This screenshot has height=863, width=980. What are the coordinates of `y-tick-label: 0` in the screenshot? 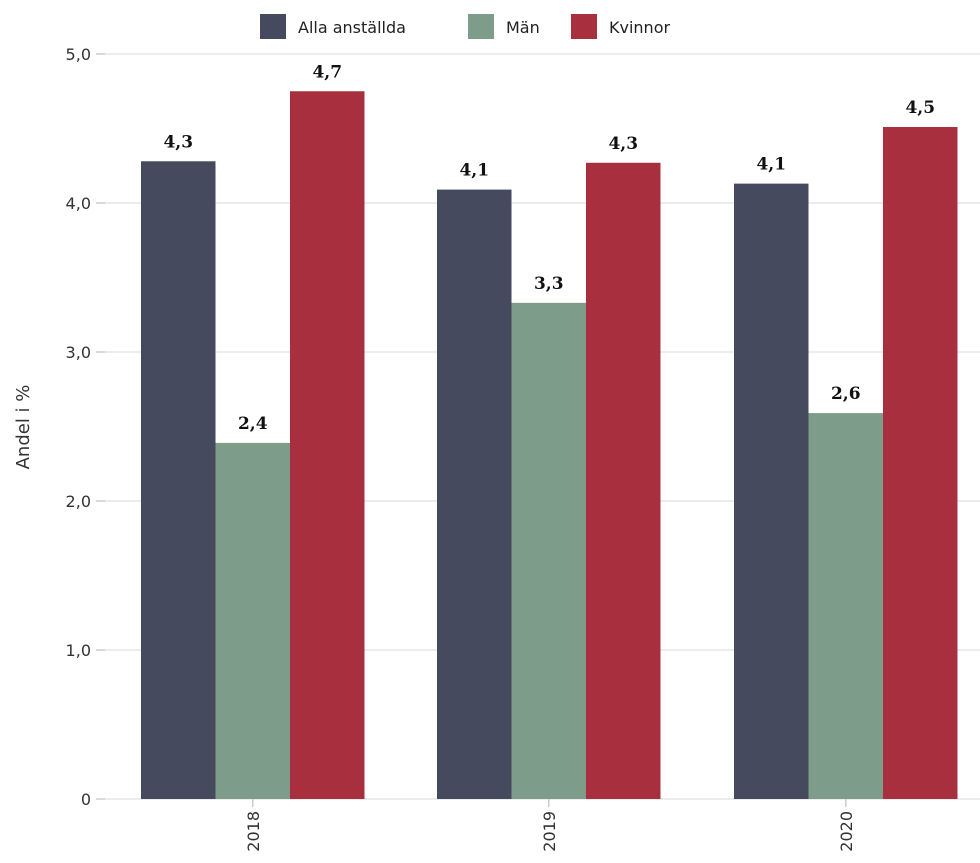 It's located at (86, 799).